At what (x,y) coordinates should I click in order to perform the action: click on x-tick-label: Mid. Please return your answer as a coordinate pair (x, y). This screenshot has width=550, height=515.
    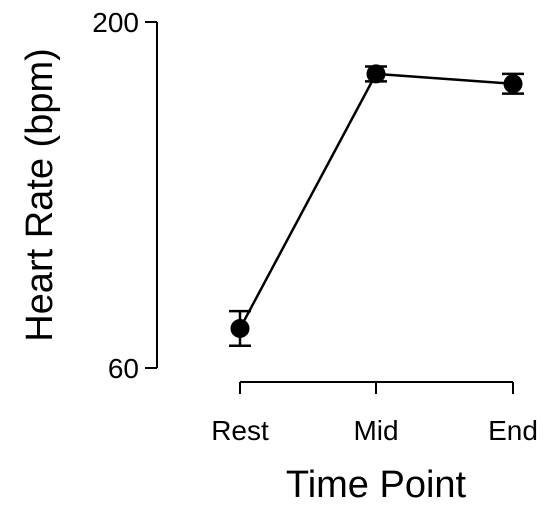
    Looking at the image, I should click on (375, 430).